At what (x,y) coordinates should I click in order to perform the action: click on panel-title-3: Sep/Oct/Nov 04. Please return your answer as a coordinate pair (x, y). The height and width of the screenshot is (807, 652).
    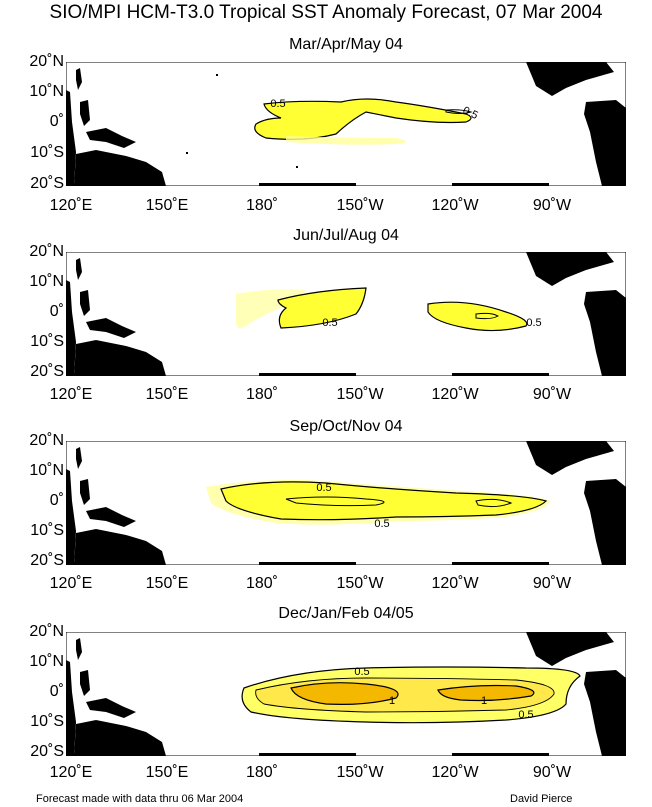
    Looking at the image, I should click on (346, 426).